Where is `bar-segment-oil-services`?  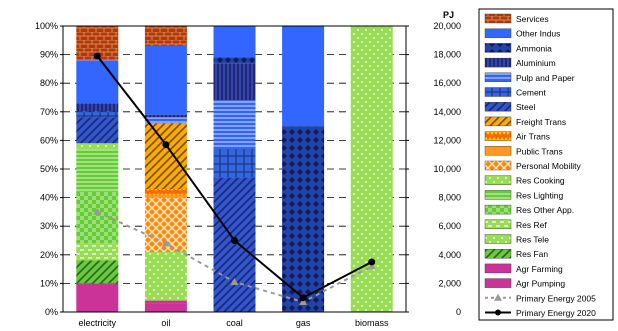 bar-segment-oil-services is located at coordinates (165, 36).